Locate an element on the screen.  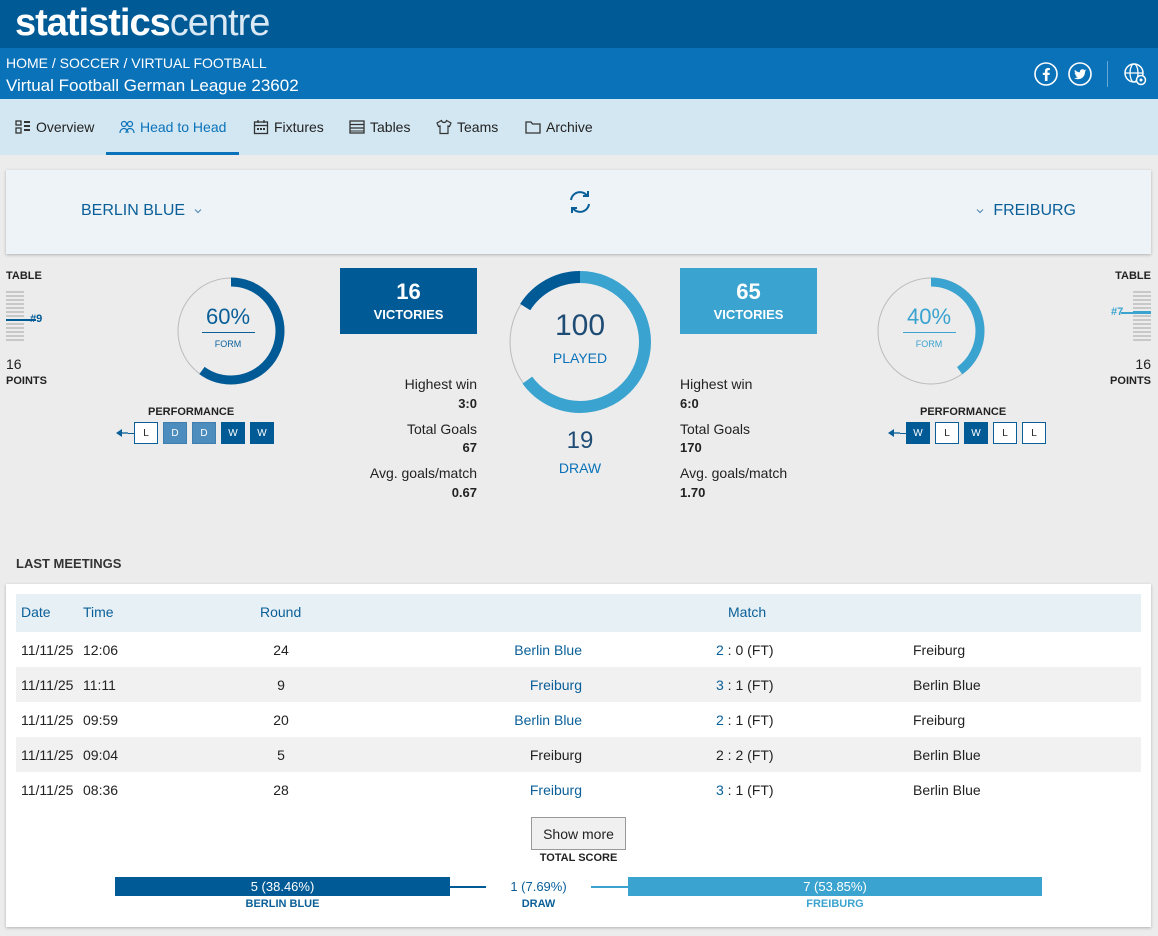
tab-tables: Tables is located at coordinates (379, 127).